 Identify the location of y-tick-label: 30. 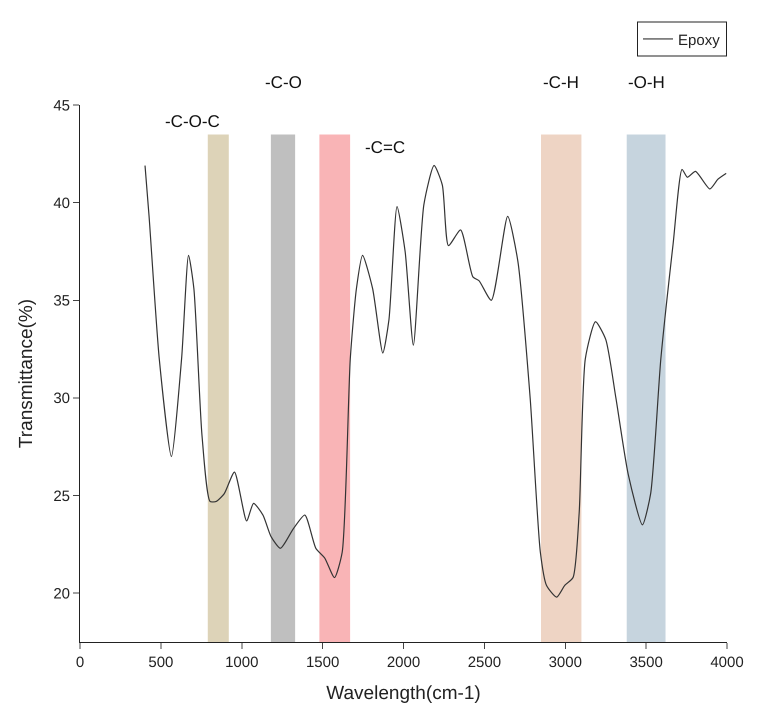
(61, 399).